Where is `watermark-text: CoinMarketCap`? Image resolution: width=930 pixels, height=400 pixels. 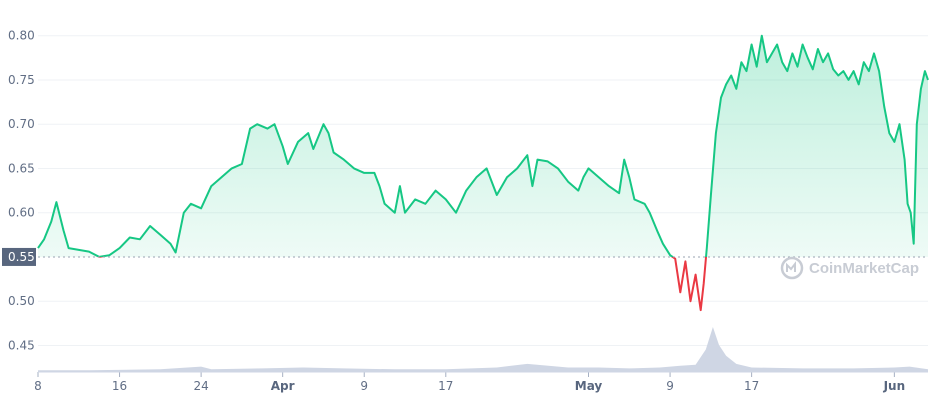
watermark-text: CoinMarketCap is located at coordinates (864, 268).